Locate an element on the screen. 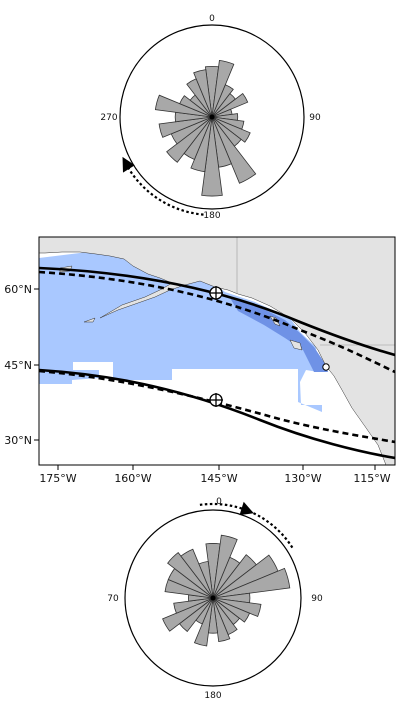 Image resolution: width=400 pixels, height=720 pixels. lon-label-160: 160°W is located at coordinates (132, 478).